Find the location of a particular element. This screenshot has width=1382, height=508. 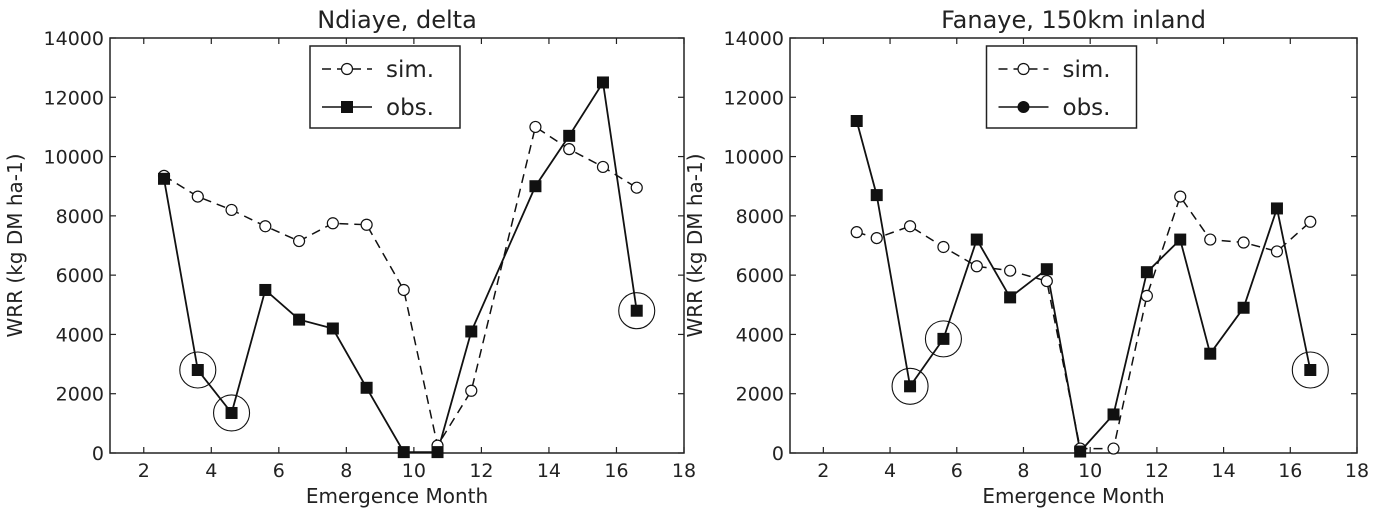

chart-title: Fanaye, 150km inland is located at coordinates (1073, 20).